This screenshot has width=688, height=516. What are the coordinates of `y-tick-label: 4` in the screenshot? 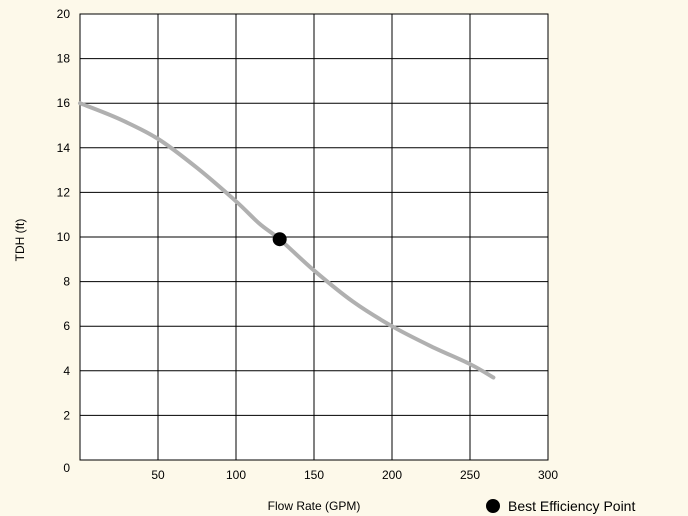 It's located at (66, 371).